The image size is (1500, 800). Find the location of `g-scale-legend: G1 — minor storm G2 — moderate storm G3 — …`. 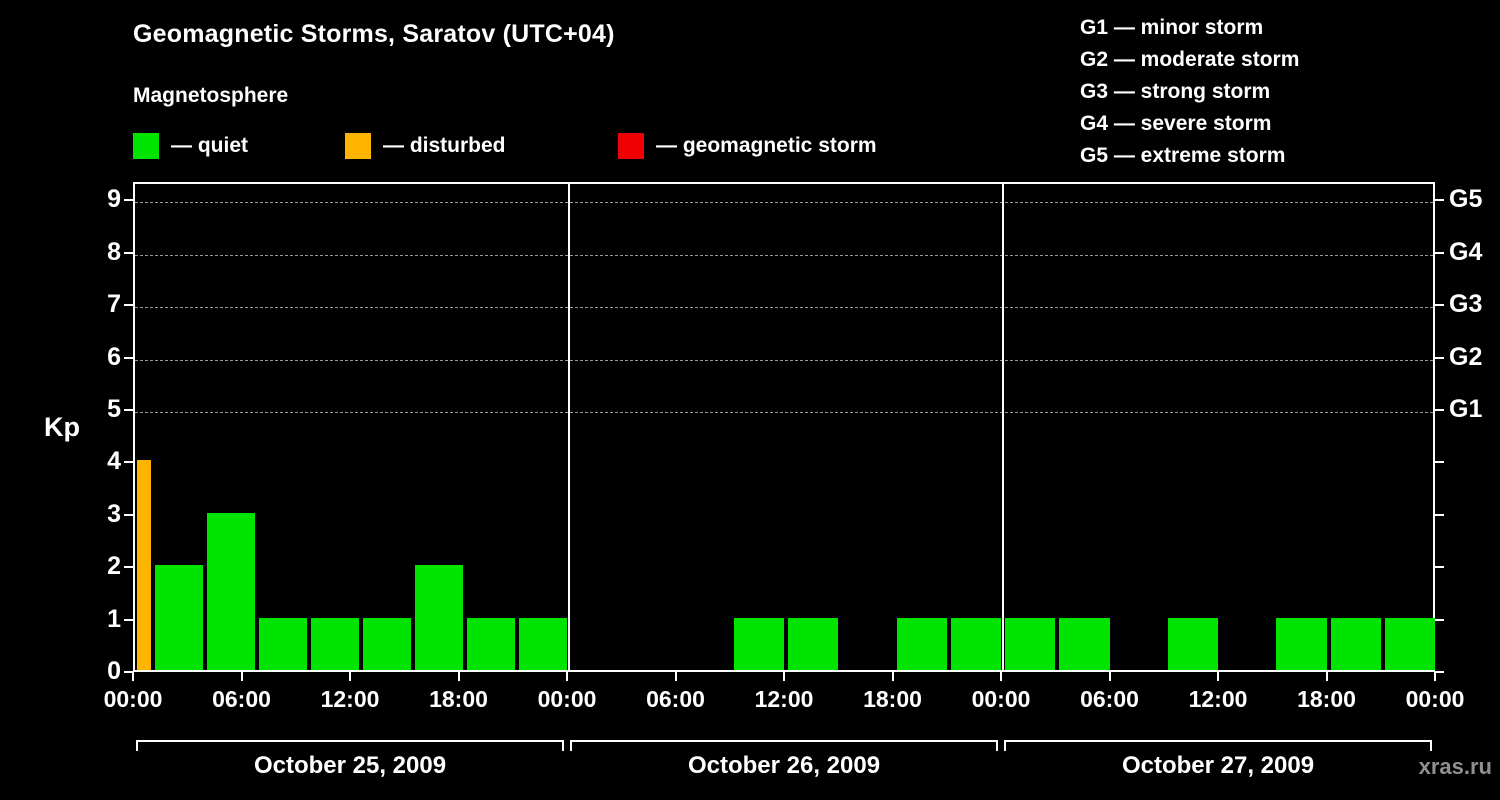

g-scale-legend: G1 — minor storm G2 — moderate storm G3 — … is located at coordinates (1189, 92).